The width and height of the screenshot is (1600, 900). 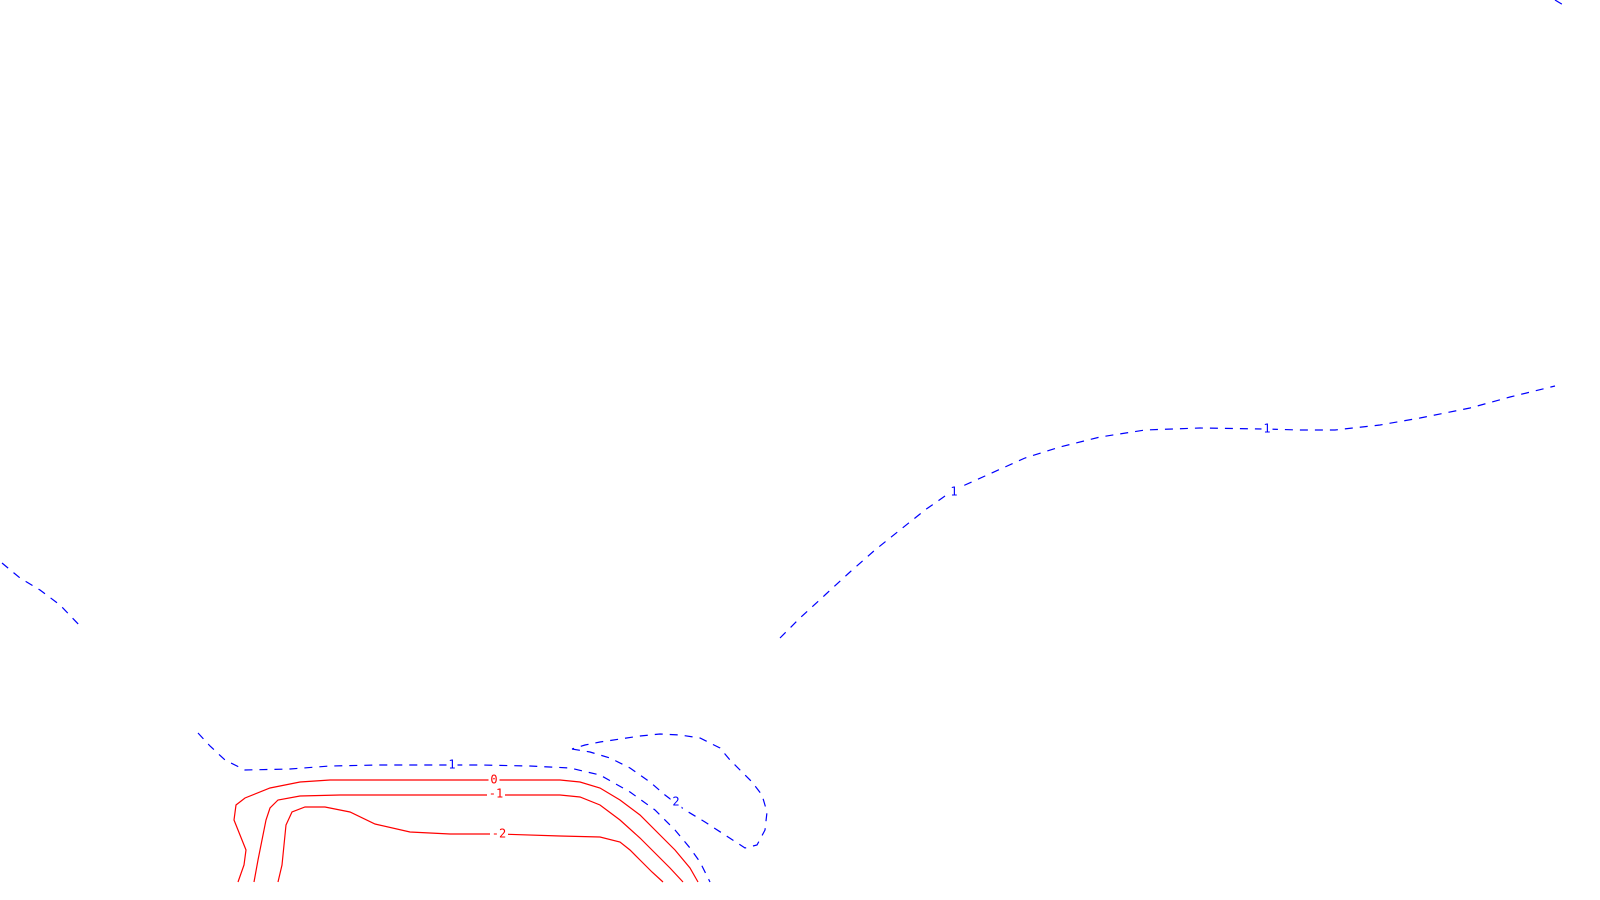 I want to click on contour-label: -2, so click(x=499, y=834).